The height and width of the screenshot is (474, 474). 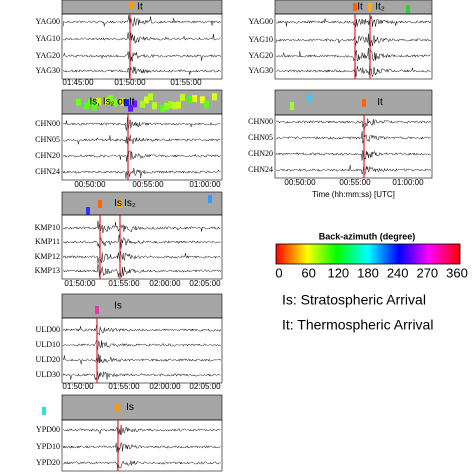 What do you see at coordinates (353, 194) in the screenshot?
I see `x-axis-label: Time (hh:mm:ss) [UTC]` at bounding box center [353, 194].